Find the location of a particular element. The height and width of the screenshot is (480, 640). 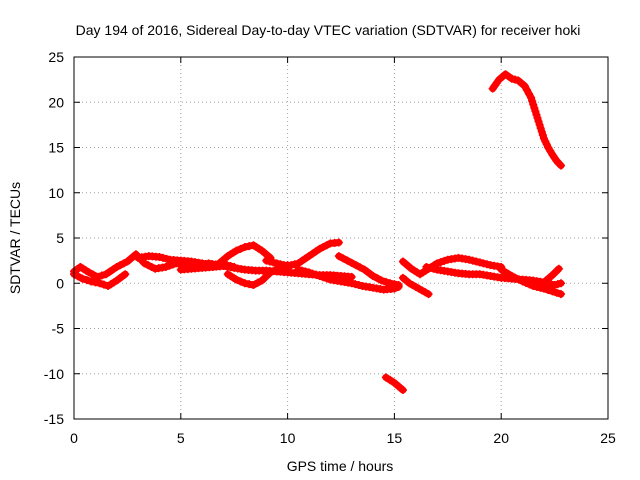

y-tick-label: -15 is located at coordinates (54, 419).